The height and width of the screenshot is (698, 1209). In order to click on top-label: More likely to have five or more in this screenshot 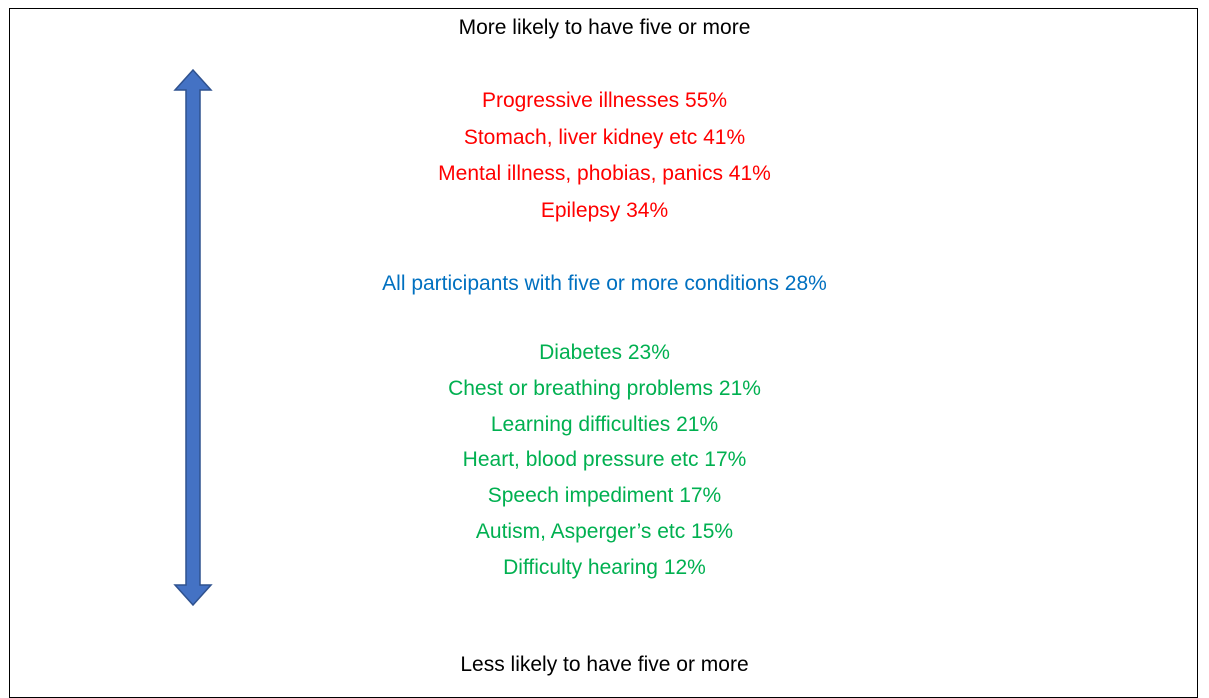, I will do `click(604, 27)`.